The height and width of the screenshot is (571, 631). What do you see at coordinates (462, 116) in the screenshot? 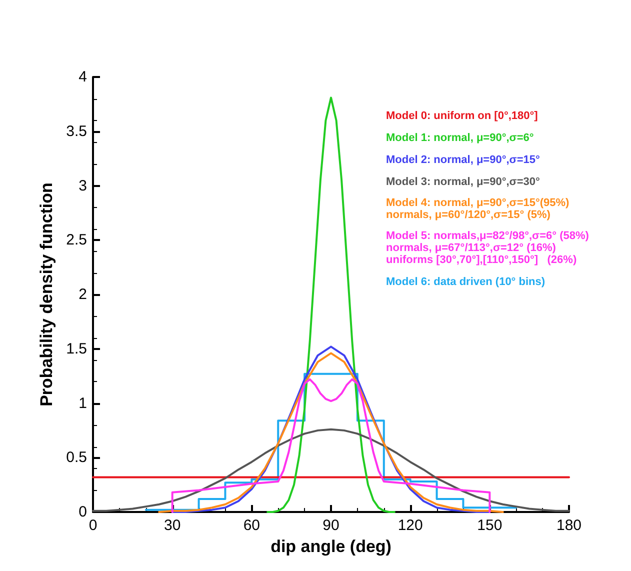
I see `text: Model 0: uniform on [0°,180°]` at bounding box center [462, 116].